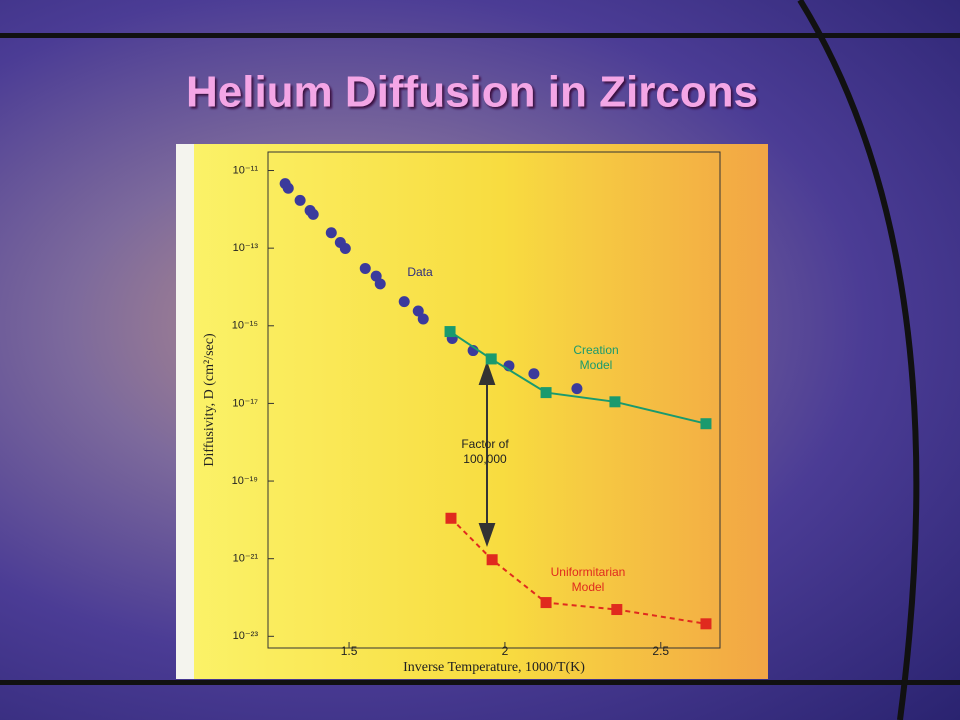  I want to click on slide-title: Helium Diffusion in Zircons, so click(472, 92).